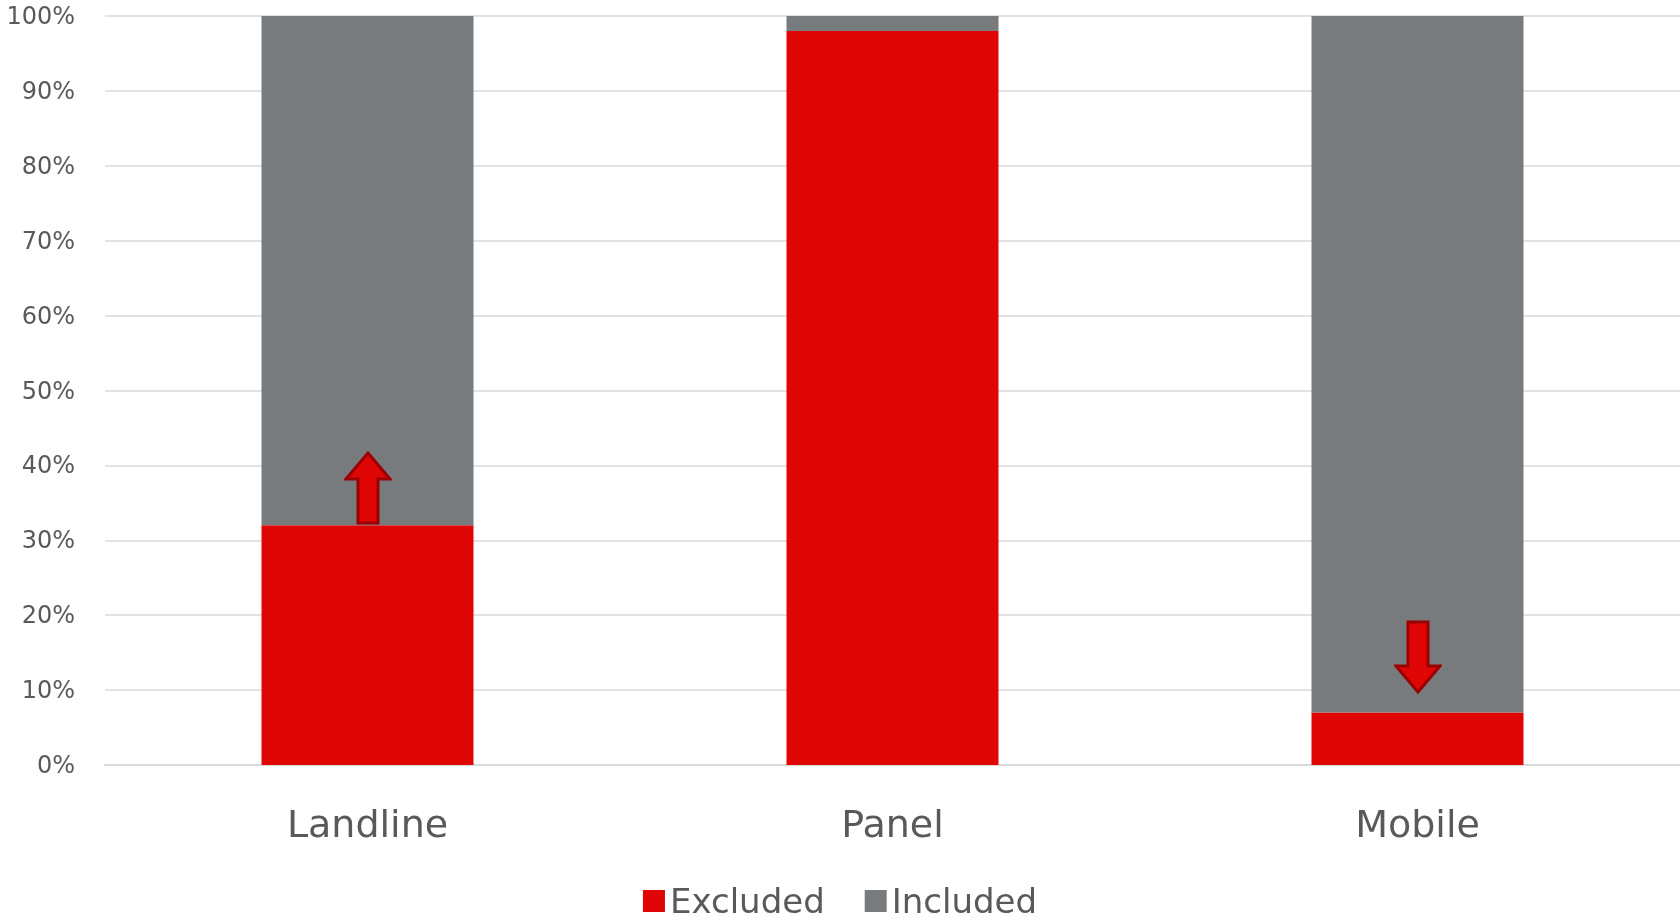  I want to click on y-tick-label: 50%, so click(48, 390).